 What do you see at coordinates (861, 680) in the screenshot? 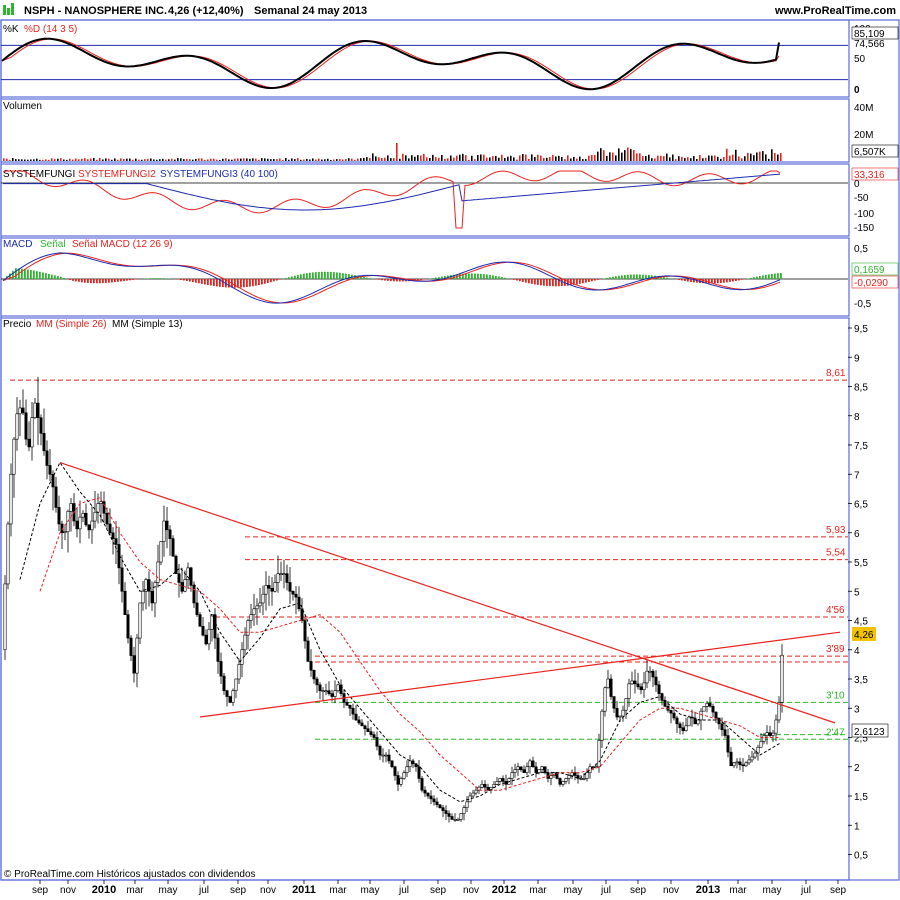
I see `price-ytick-label: 3,5` at bounding box center [861, 680].